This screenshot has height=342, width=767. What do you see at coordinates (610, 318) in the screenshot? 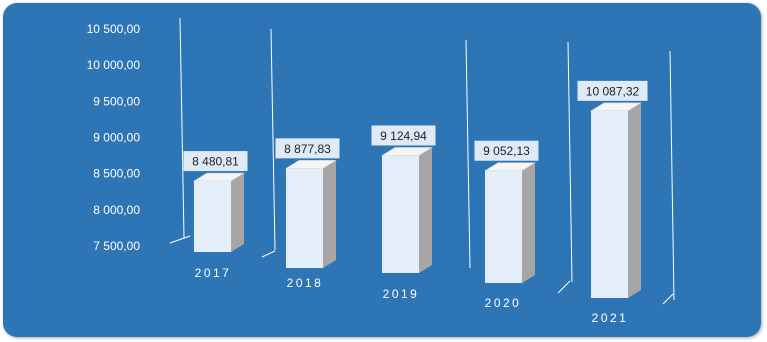
I see `x-tick-label: 2021` at bounding box center [610, 318].